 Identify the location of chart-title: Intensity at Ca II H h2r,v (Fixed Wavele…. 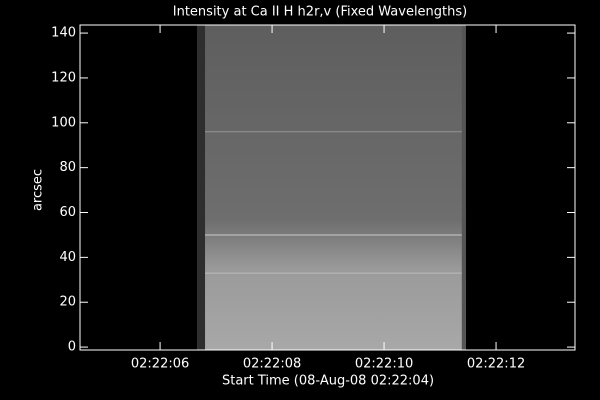
(320, 12).